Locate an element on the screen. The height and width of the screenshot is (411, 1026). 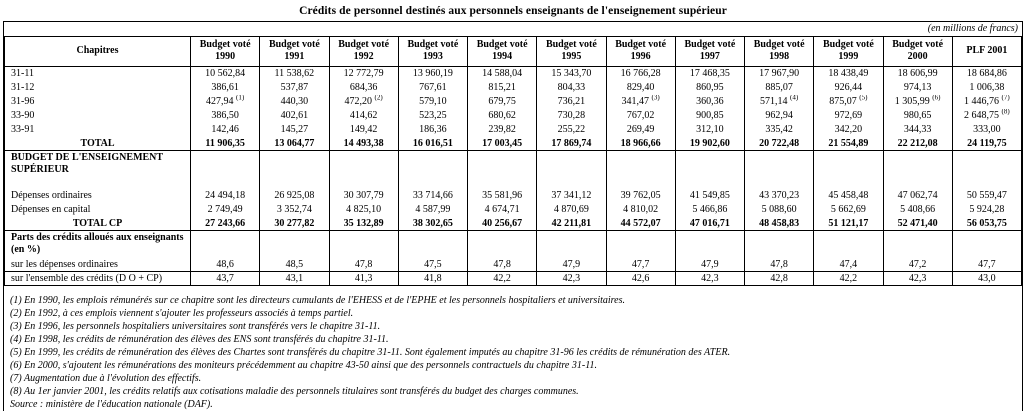
value-cell: 926,44 is located at coordinates (848, 87).